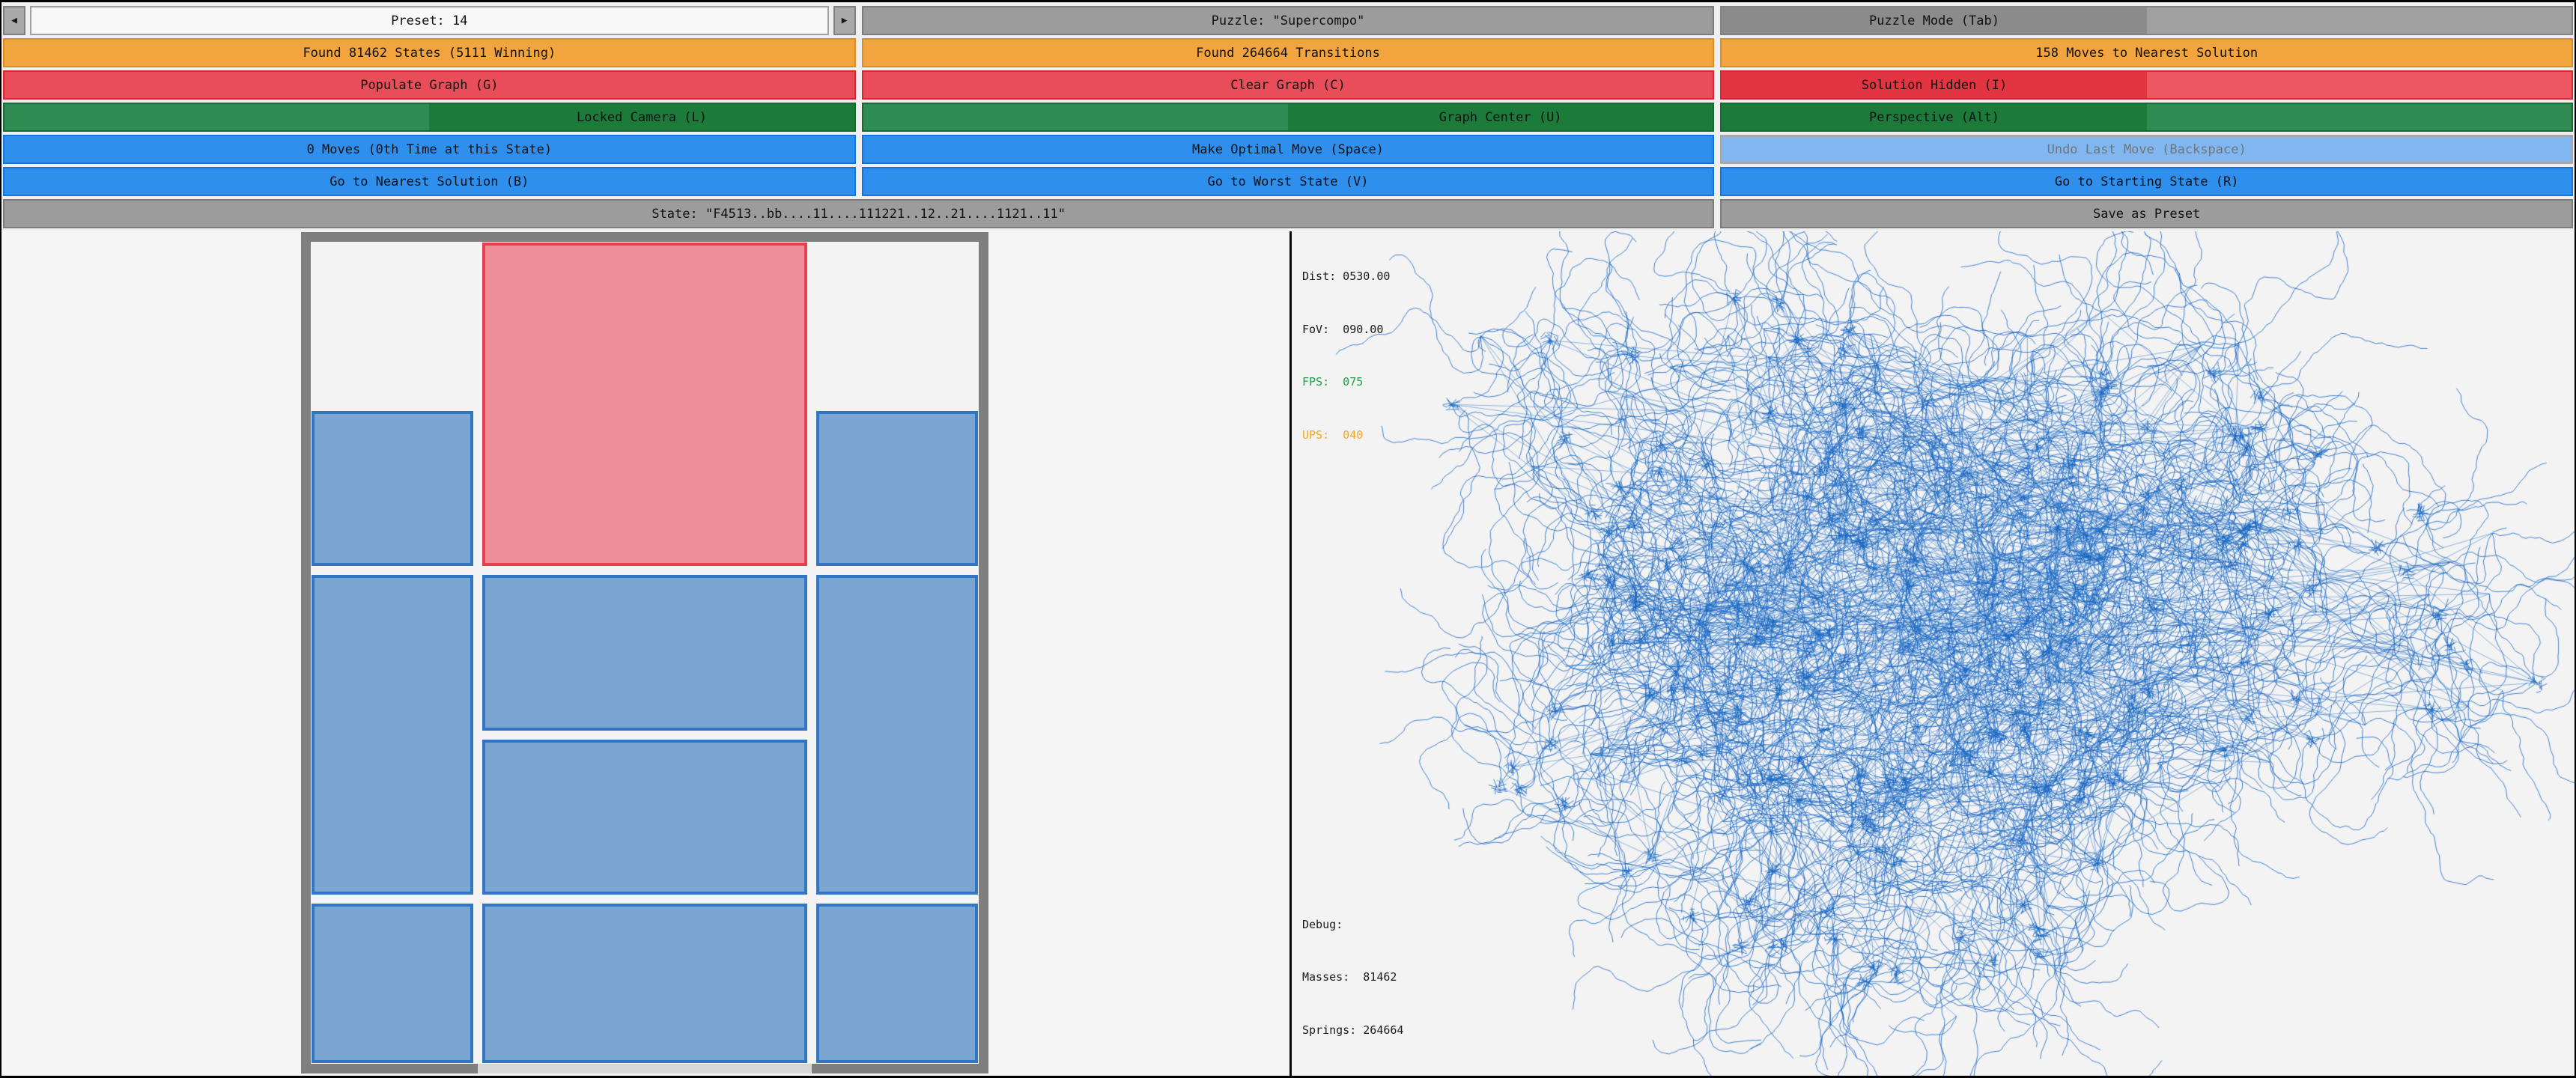 The width and height of the screenshot is (2576, 1078). I want to click on perspective-label: Perspective (Alt), so click(1933, 117).